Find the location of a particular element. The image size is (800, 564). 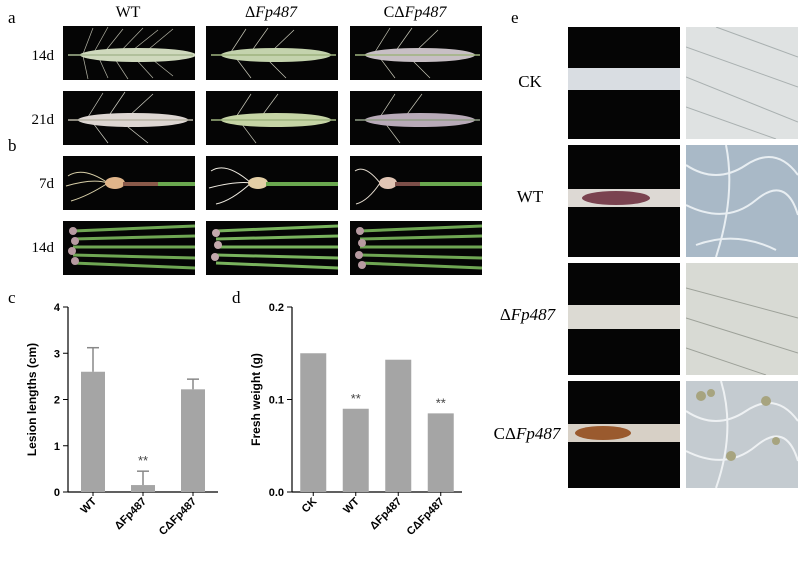

lesion-y-tick-label: 2 is located at coordinates (57, 401).